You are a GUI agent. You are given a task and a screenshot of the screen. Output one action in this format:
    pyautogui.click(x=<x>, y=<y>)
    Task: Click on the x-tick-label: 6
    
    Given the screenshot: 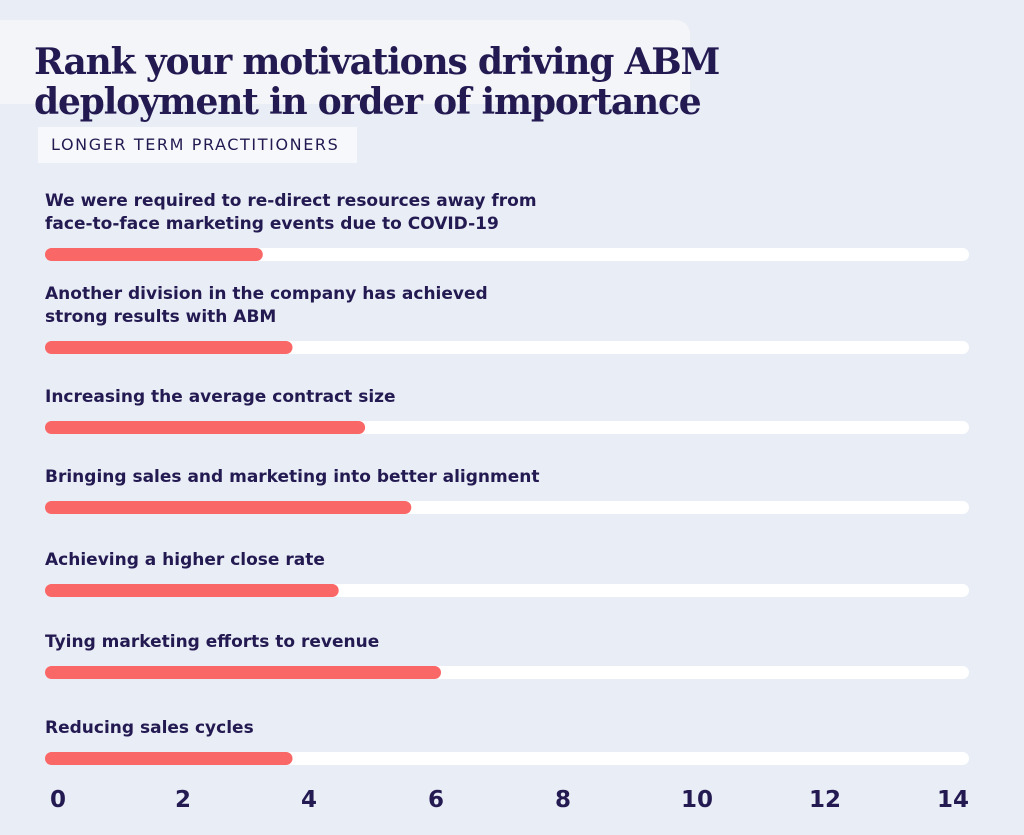 What is the action you would take?
    pyautogui.click(x=435, y=800)
    